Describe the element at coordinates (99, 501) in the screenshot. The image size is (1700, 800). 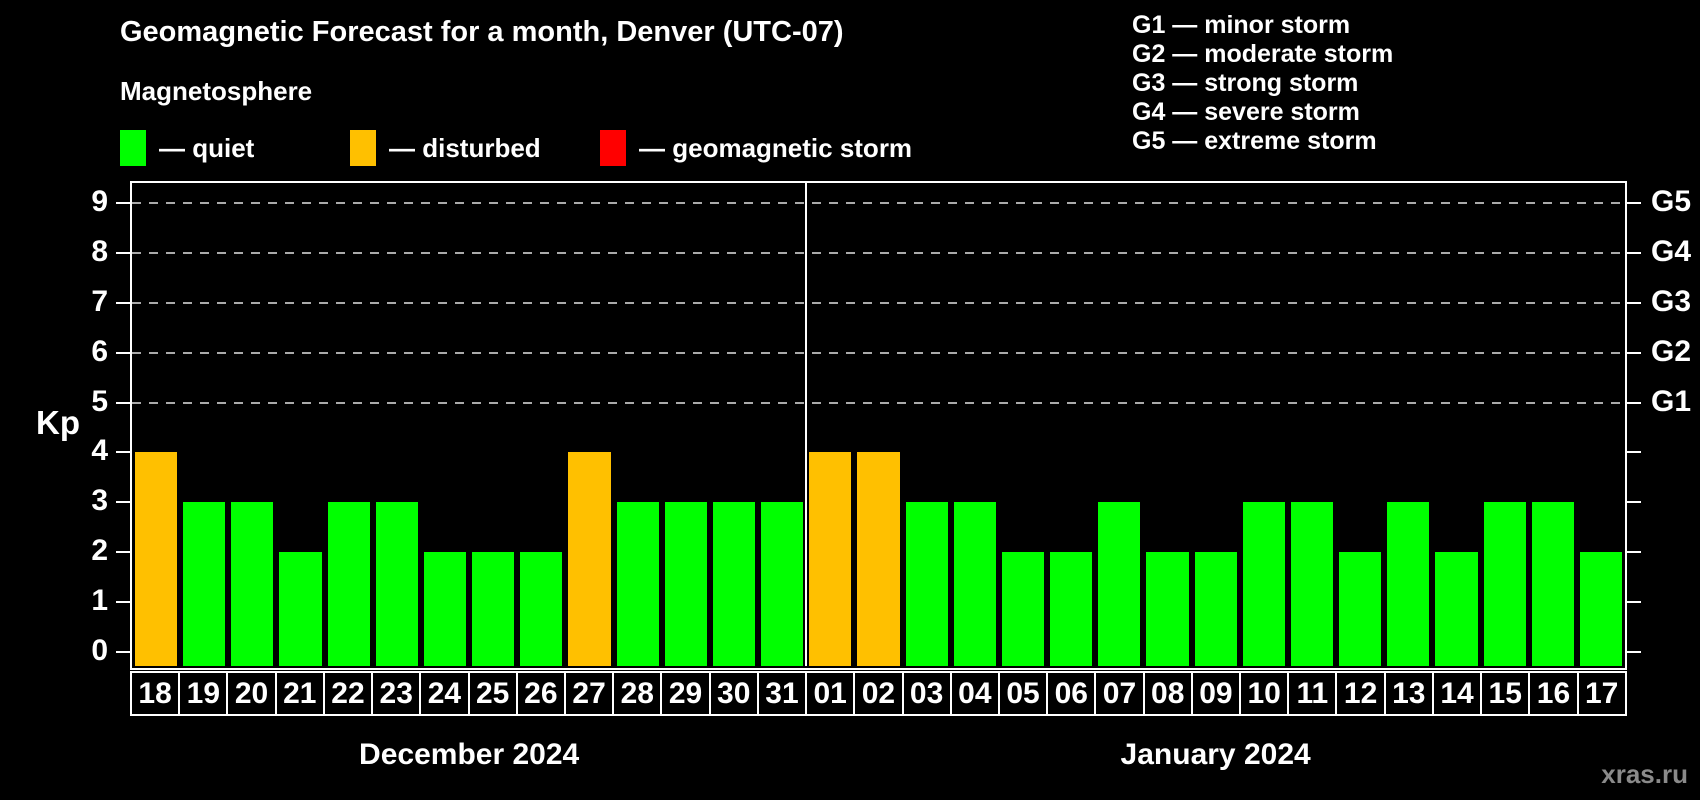
I see `y-tick-label: 3` at that location.